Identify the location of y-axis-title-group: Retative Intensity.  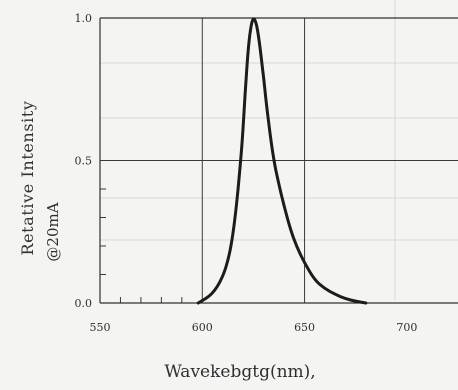
(27, 177).